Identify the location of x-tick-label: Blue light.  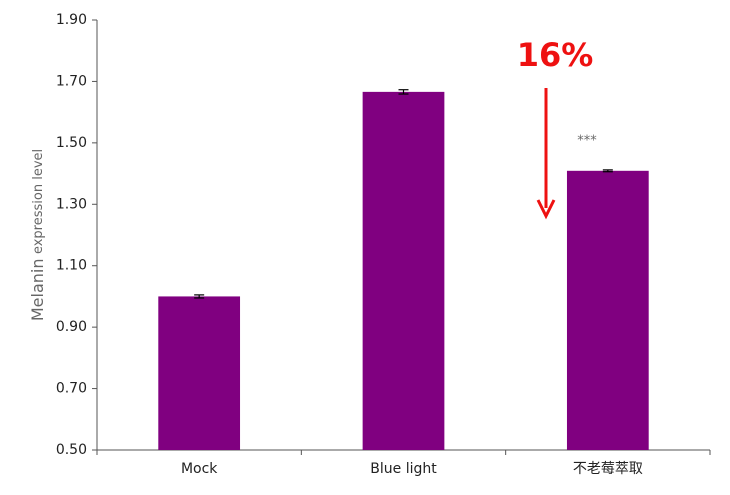
(403, 469).